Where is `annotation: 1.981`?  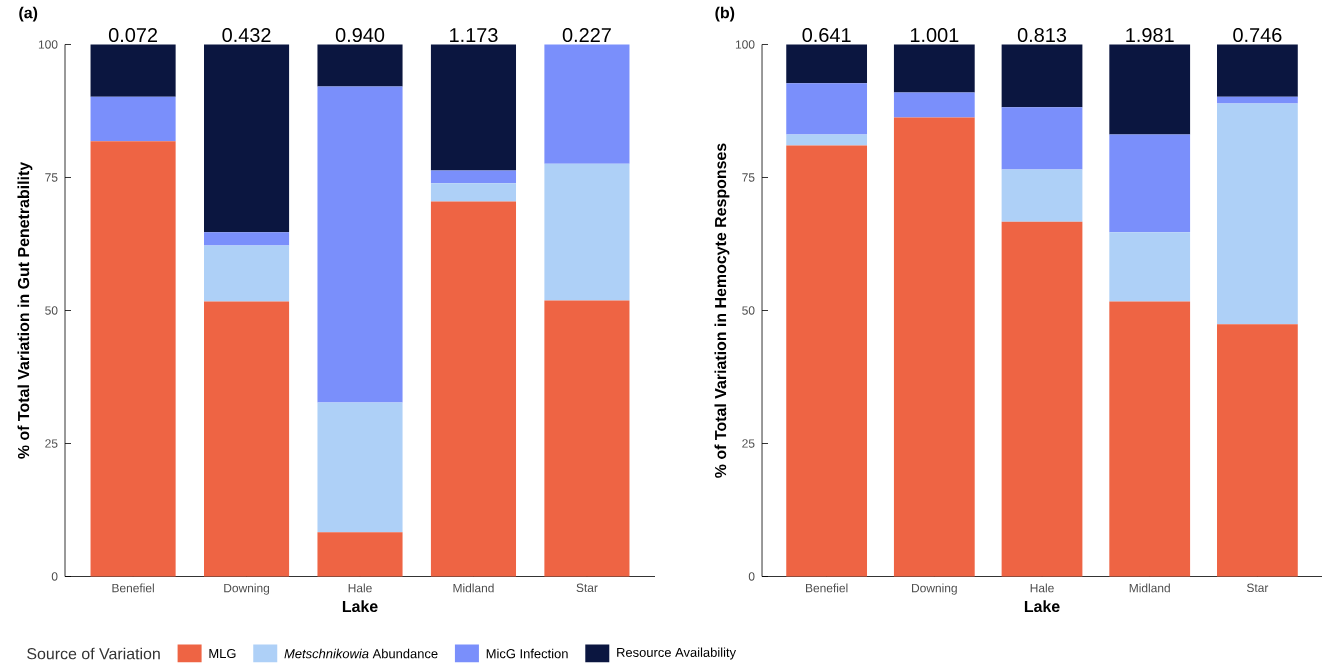
annotation: 1.981 is located at coordinates (1150, 35).